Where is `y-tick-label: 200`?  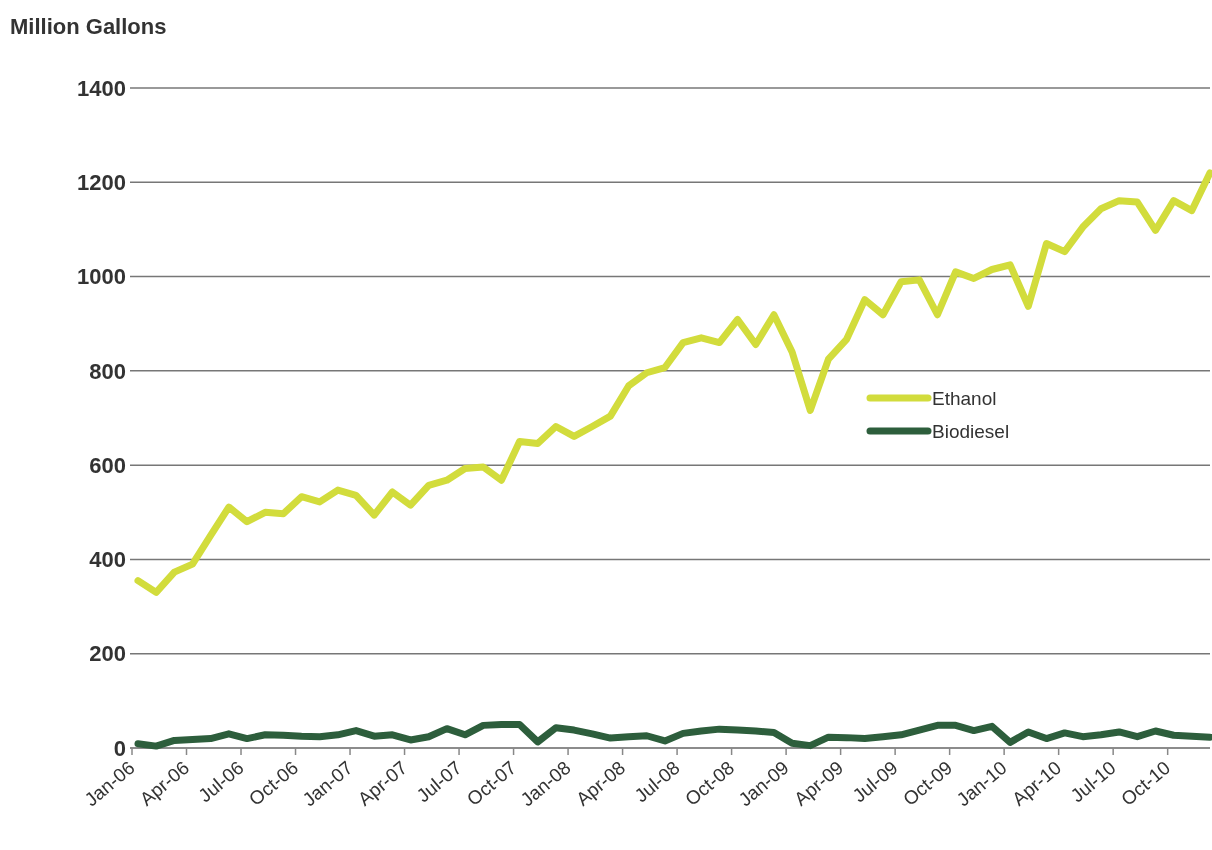 y-tick-label: 200 is located at coordinates (107, 654).